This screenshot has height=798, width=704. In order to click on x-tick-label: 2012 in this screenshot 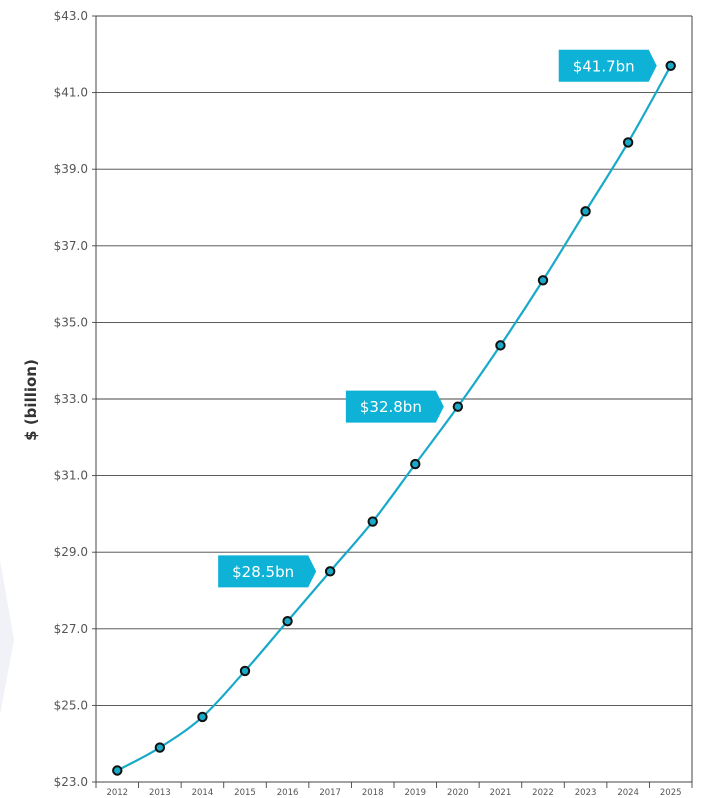, I will do `click(117, 793)`.